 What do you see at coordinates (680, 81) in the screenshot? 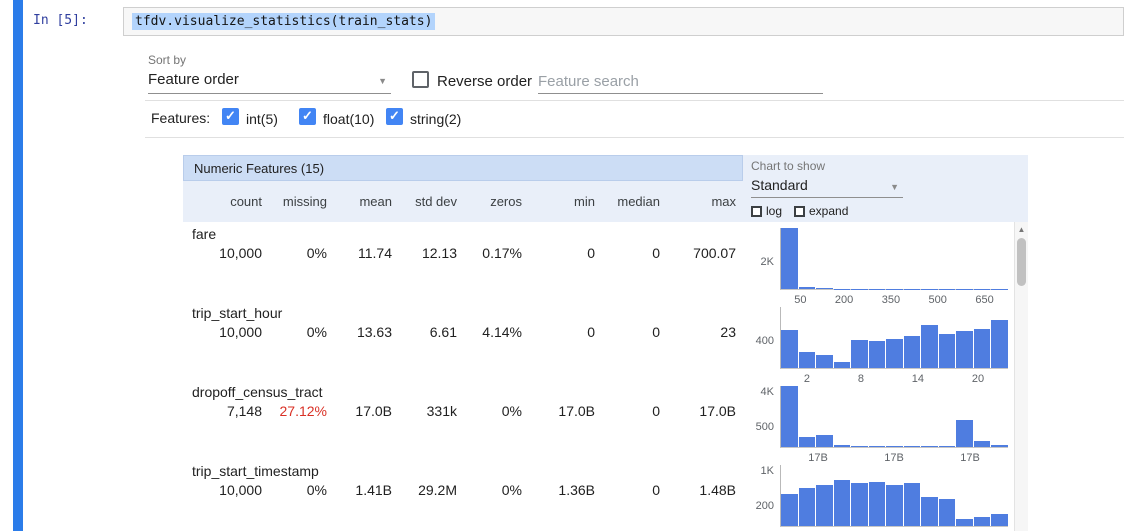
I see `feature-search-input` at bounding box center [680, 81].